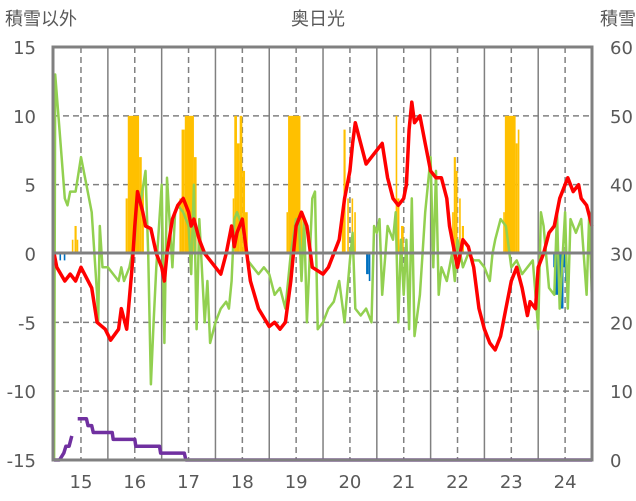 The image size is (636, 501). Describe the element at coordinates (565, 482) in the screenshot. I see `x-tick-label: 24` at that location.